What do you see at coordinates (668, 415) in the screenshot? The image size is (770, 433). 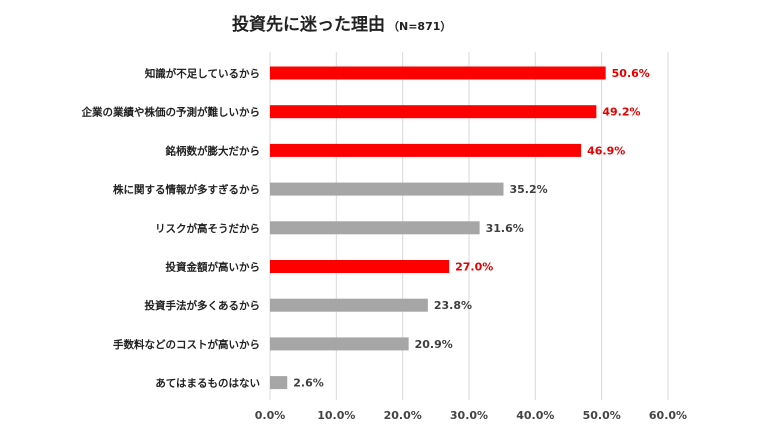 I see `x-tick-label: 60.0%` at bounding box center [668, 415].